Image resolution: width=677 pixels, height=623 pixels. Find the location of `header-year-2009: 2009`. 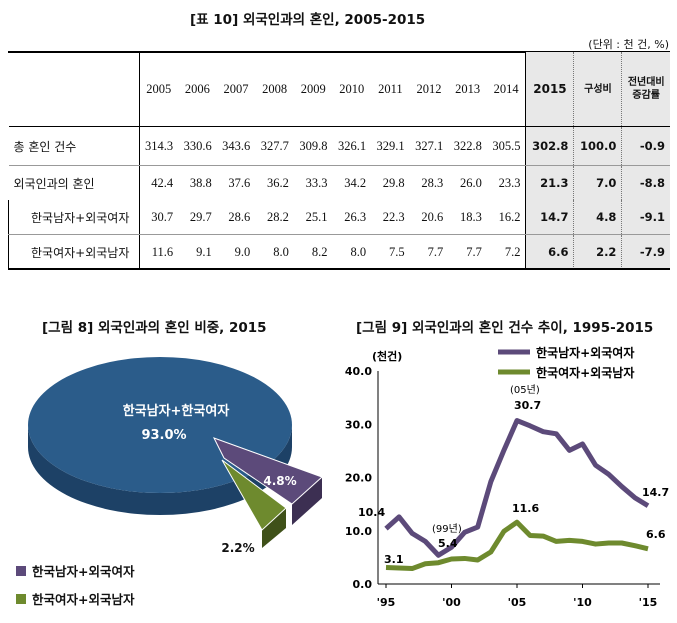

header-year-2009: 2009 is located at coordinates (313, 89).